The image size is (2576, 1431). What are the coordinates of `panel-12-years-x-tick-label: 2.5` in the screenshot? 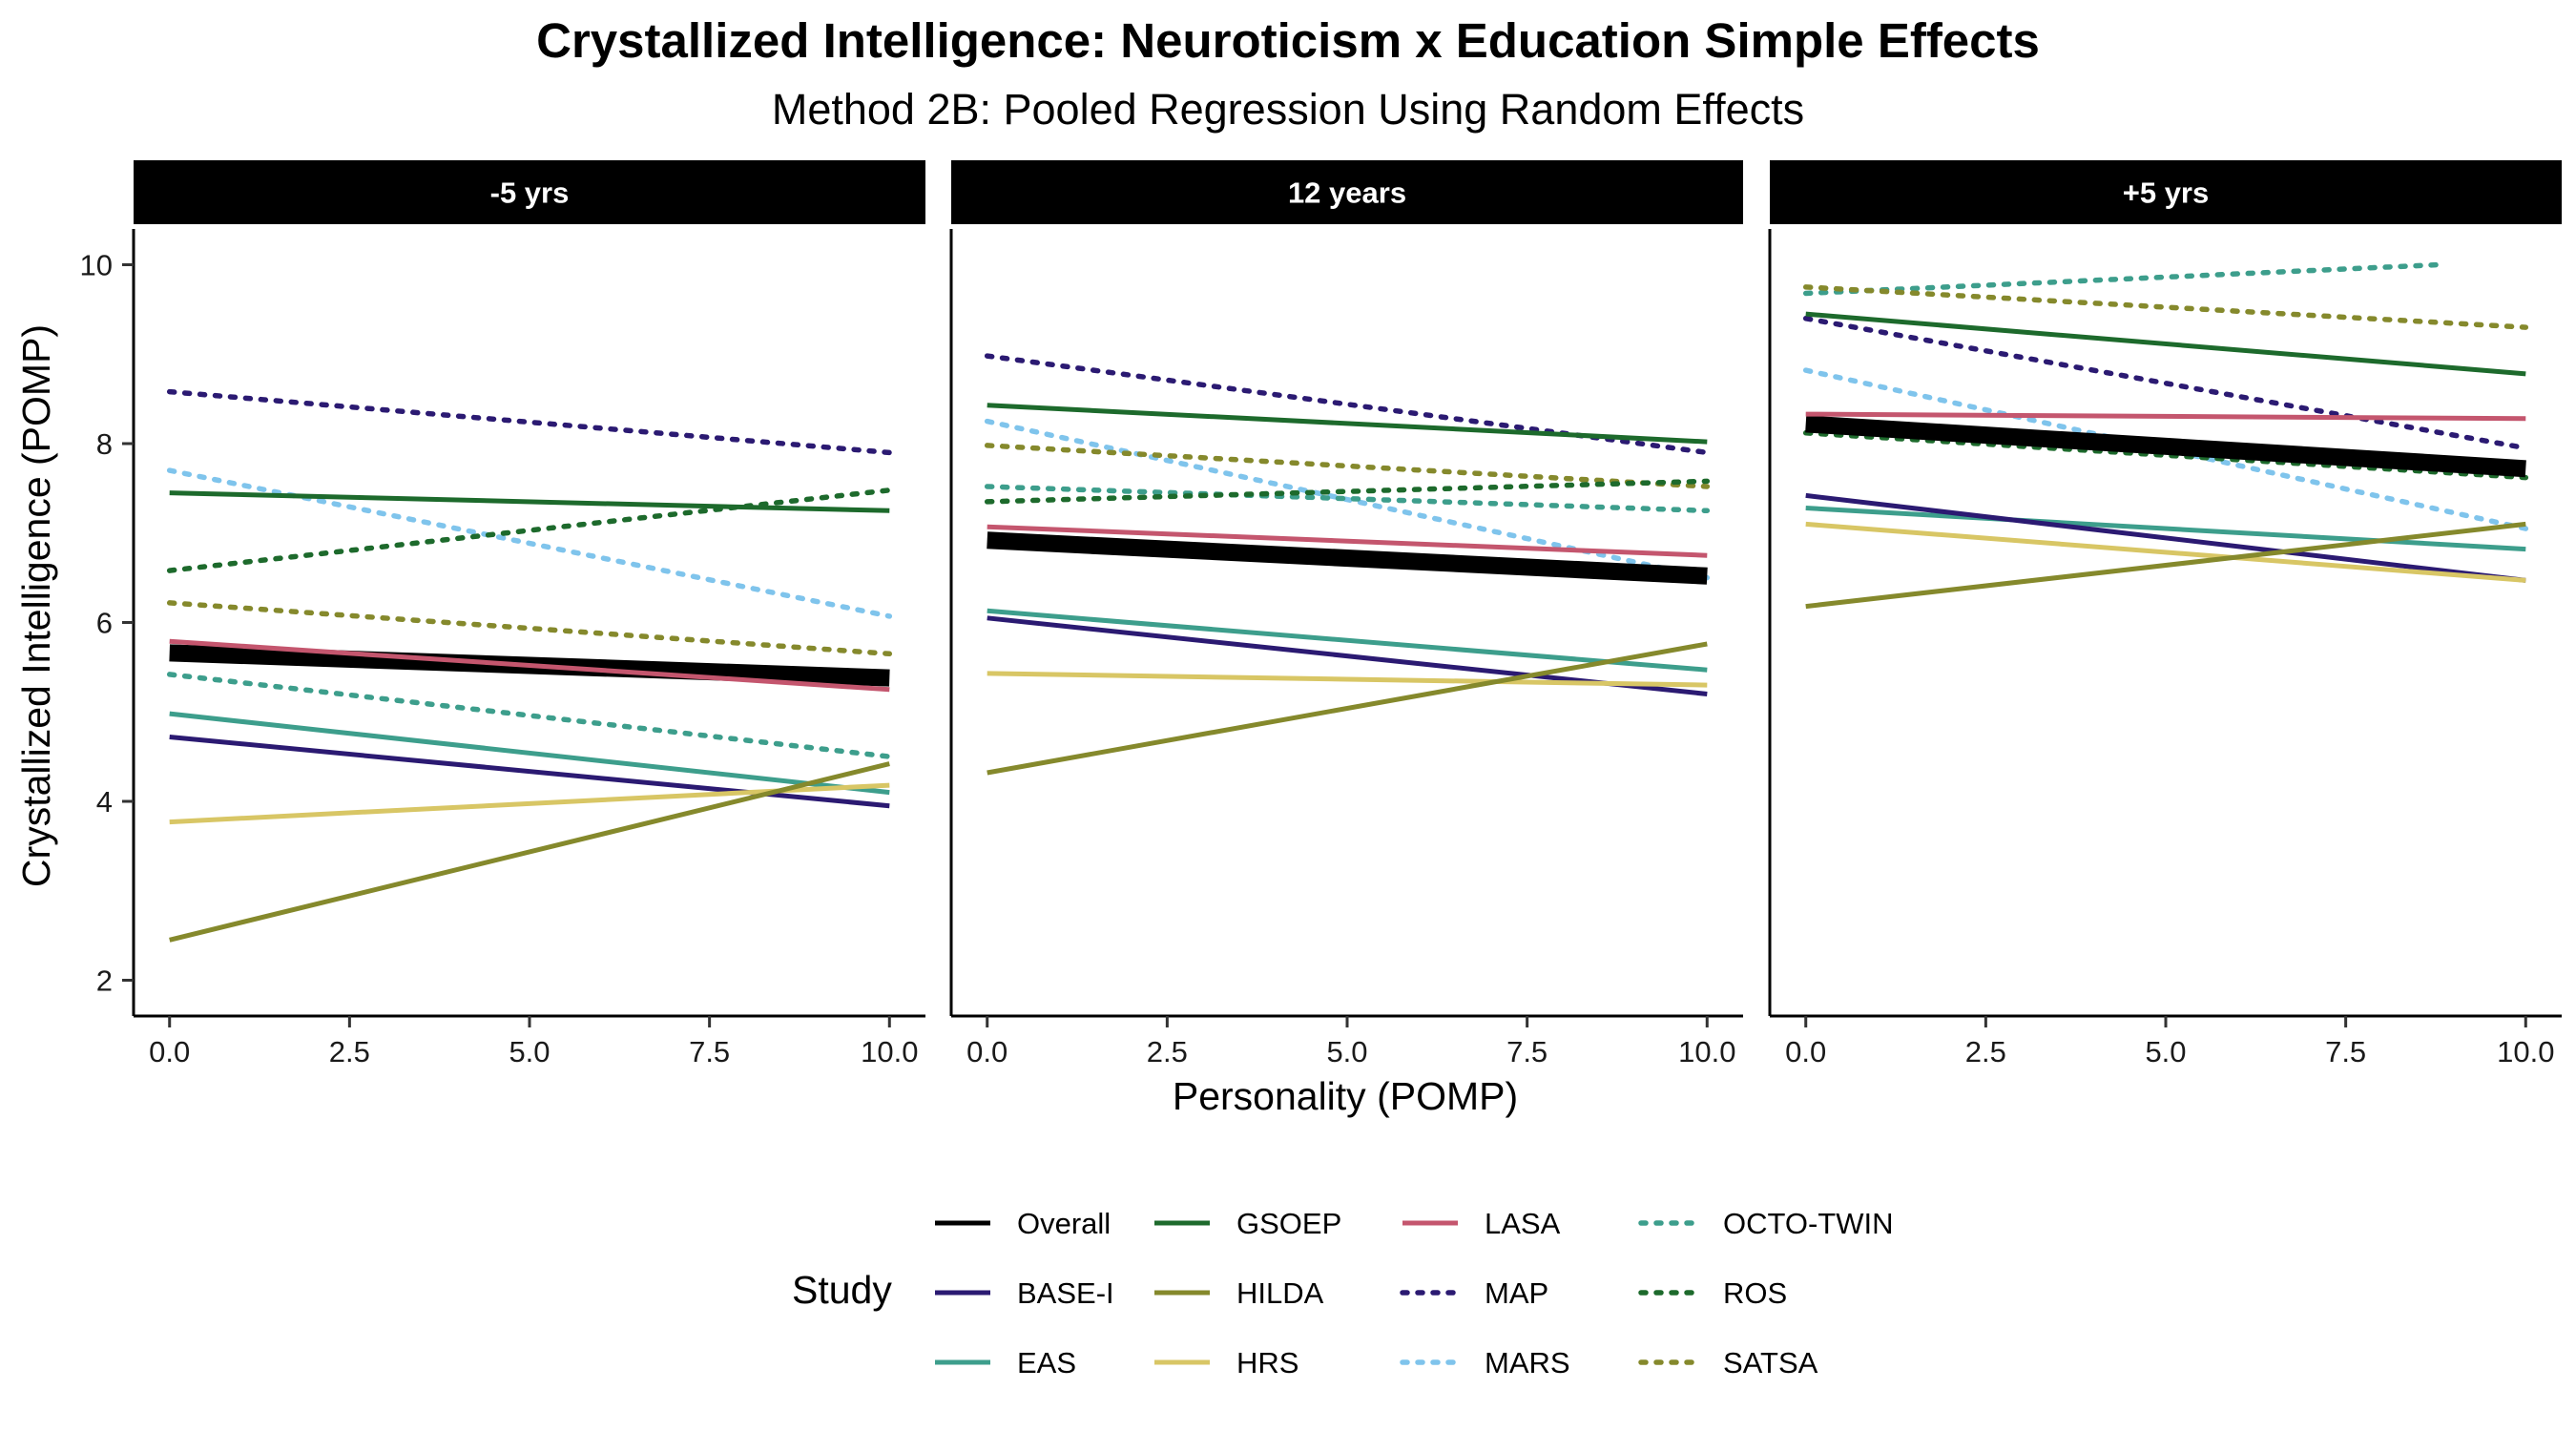 It's located at (1167, 1051).